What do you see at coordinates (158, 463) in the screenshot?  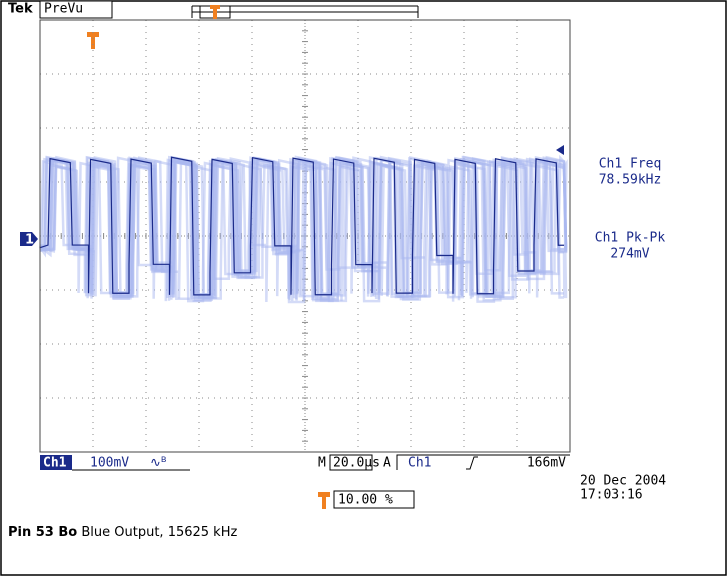 I see `bw-icon: ∿ᴮ` at bounding box center [158, 463].